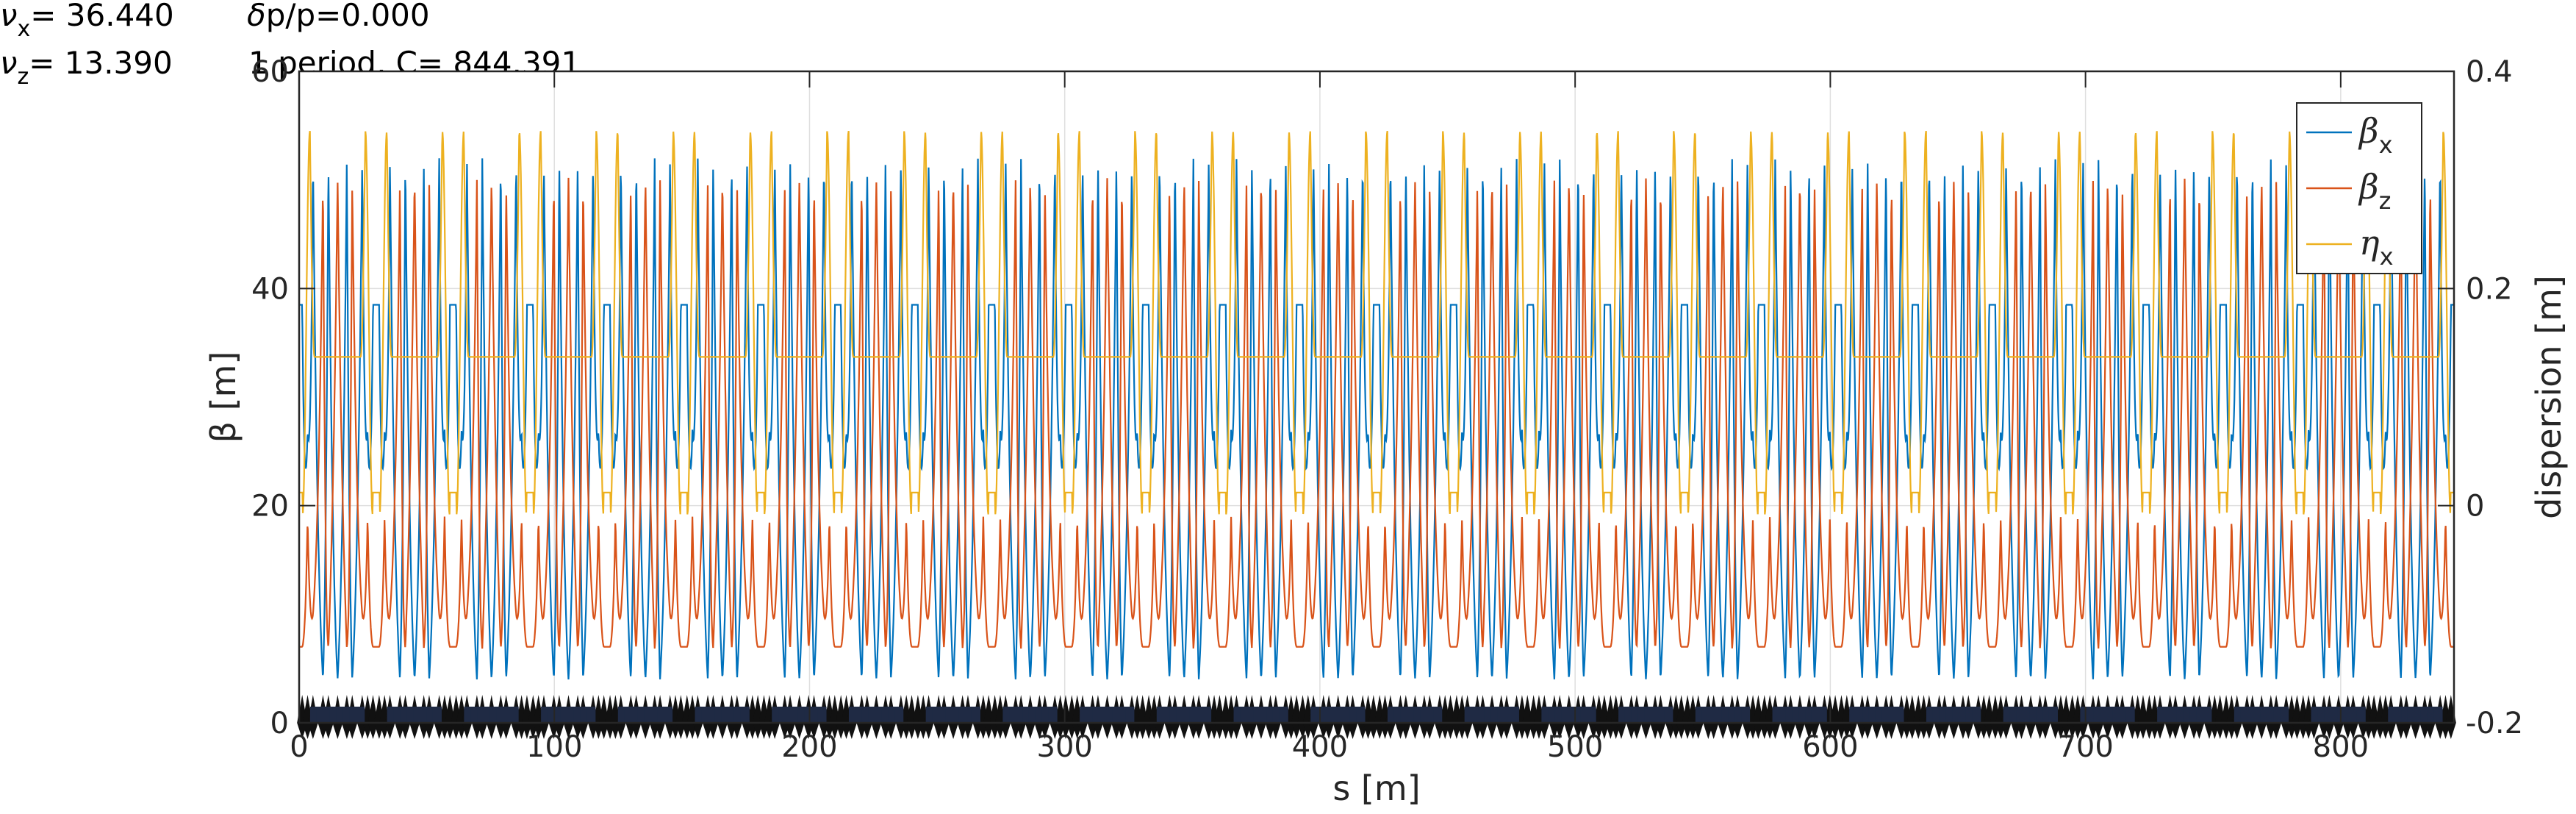 The height and width of the screenshot is (814, 2576). I want to click on y-left-tick-label: 20, so click(270, 507).